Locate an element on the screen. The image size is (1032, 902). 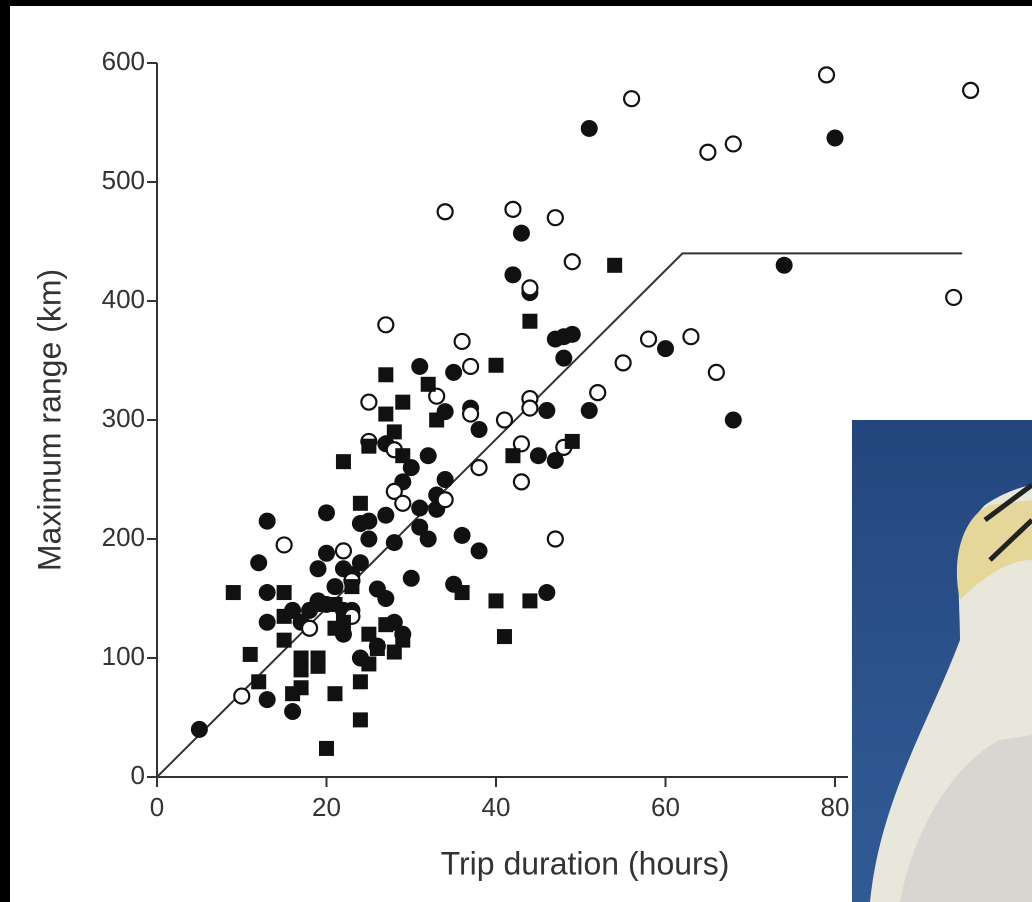
x-tick-label: 20 is located at coordinates (326, 807).